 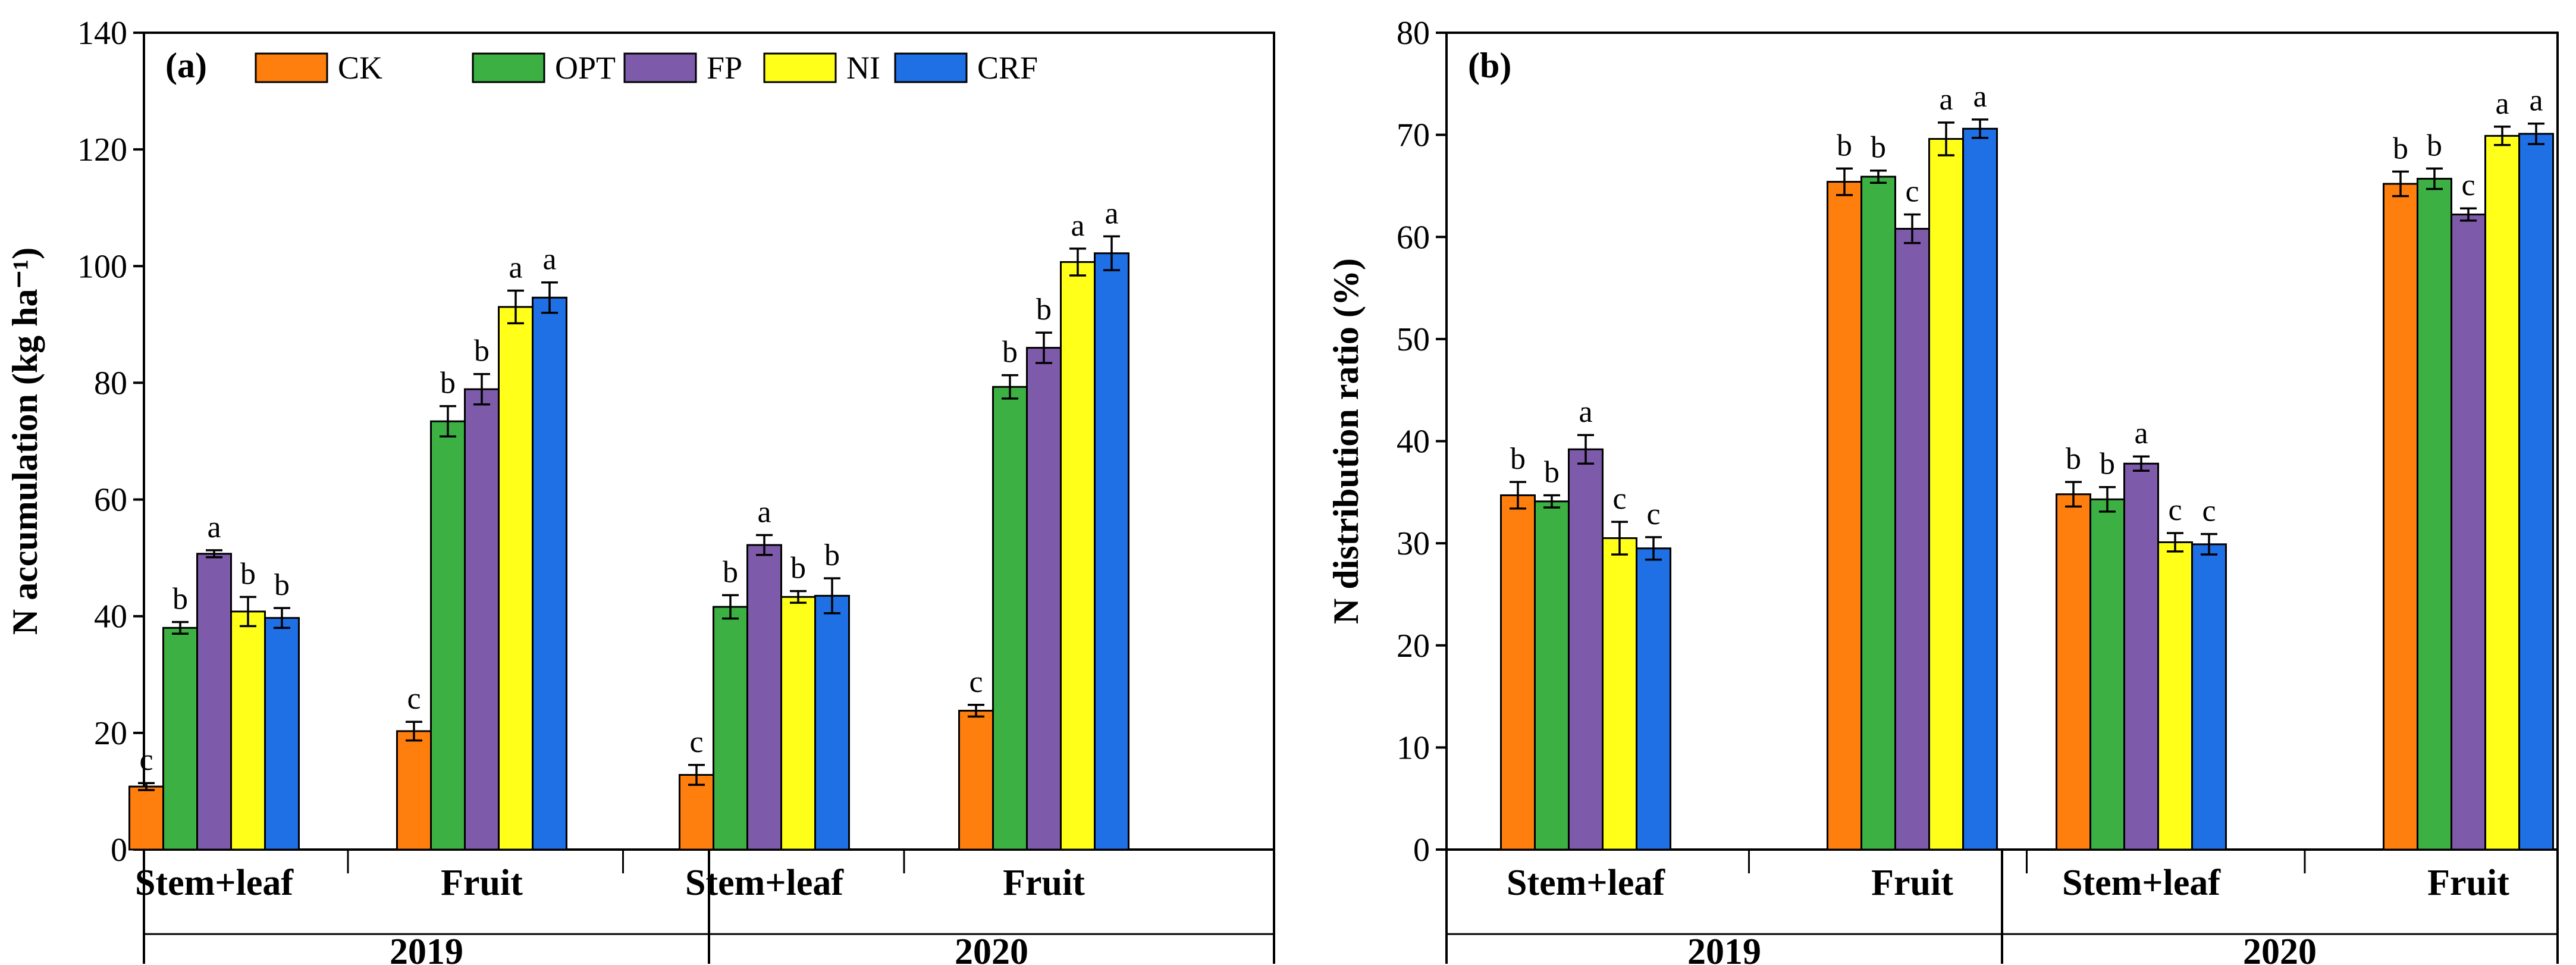 What do you see at coordinates (102, 149) in the screenshot?
I see `y-tick-label: 120` at bounding box center [102, 149].